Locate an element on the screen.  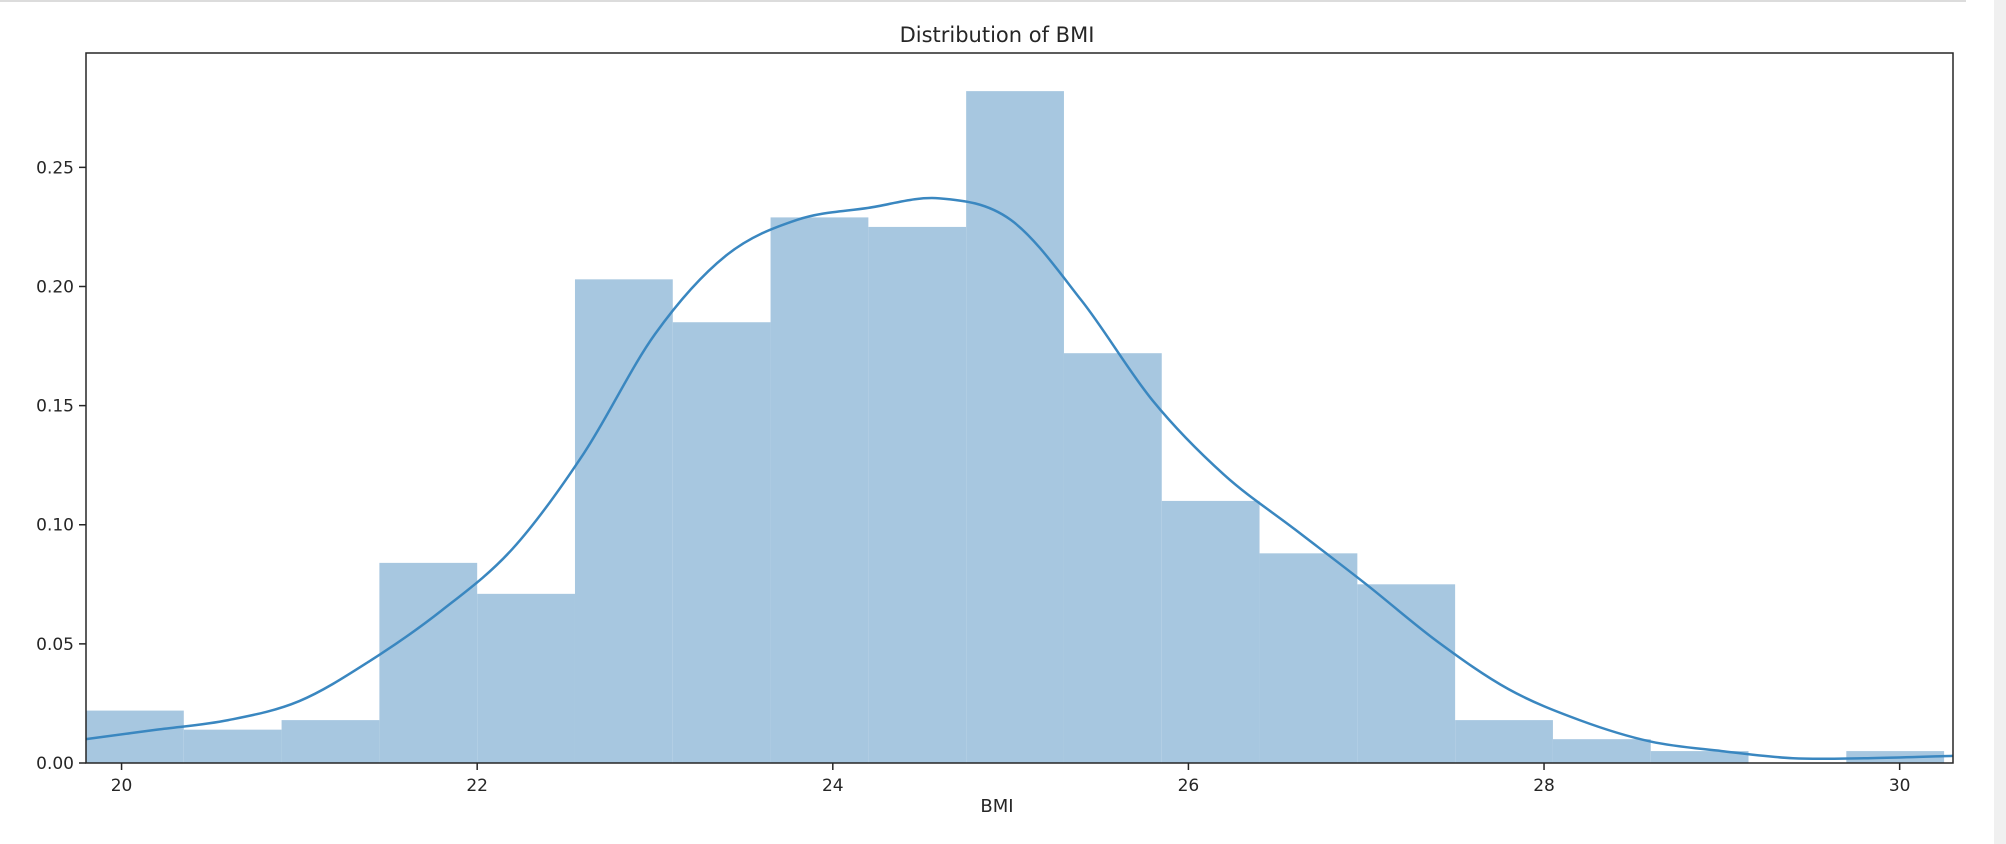
x-tick-label: 28 is located at coordinates (1544, 786).